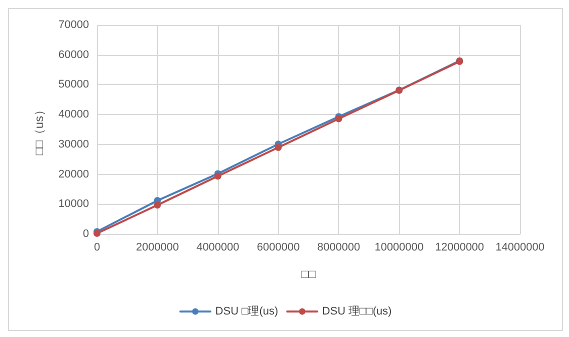 The height and width of the screenshot is (337, 569). Describe the element at coordinates (338, 248) in the screenshot. I see `x-tick-label: 8000000` at that location.